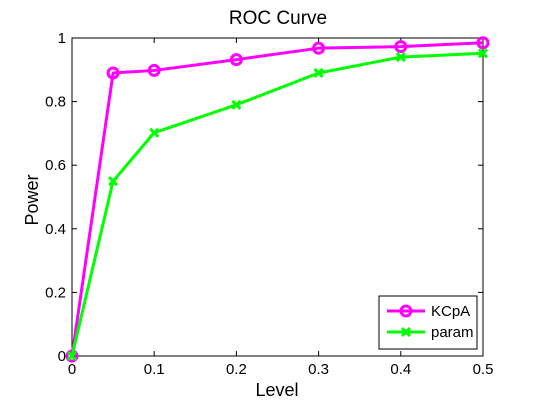  Describe the element at coordinates (55, 165) in the screenshot. I see `y-tick-label: 0.6` at that location.